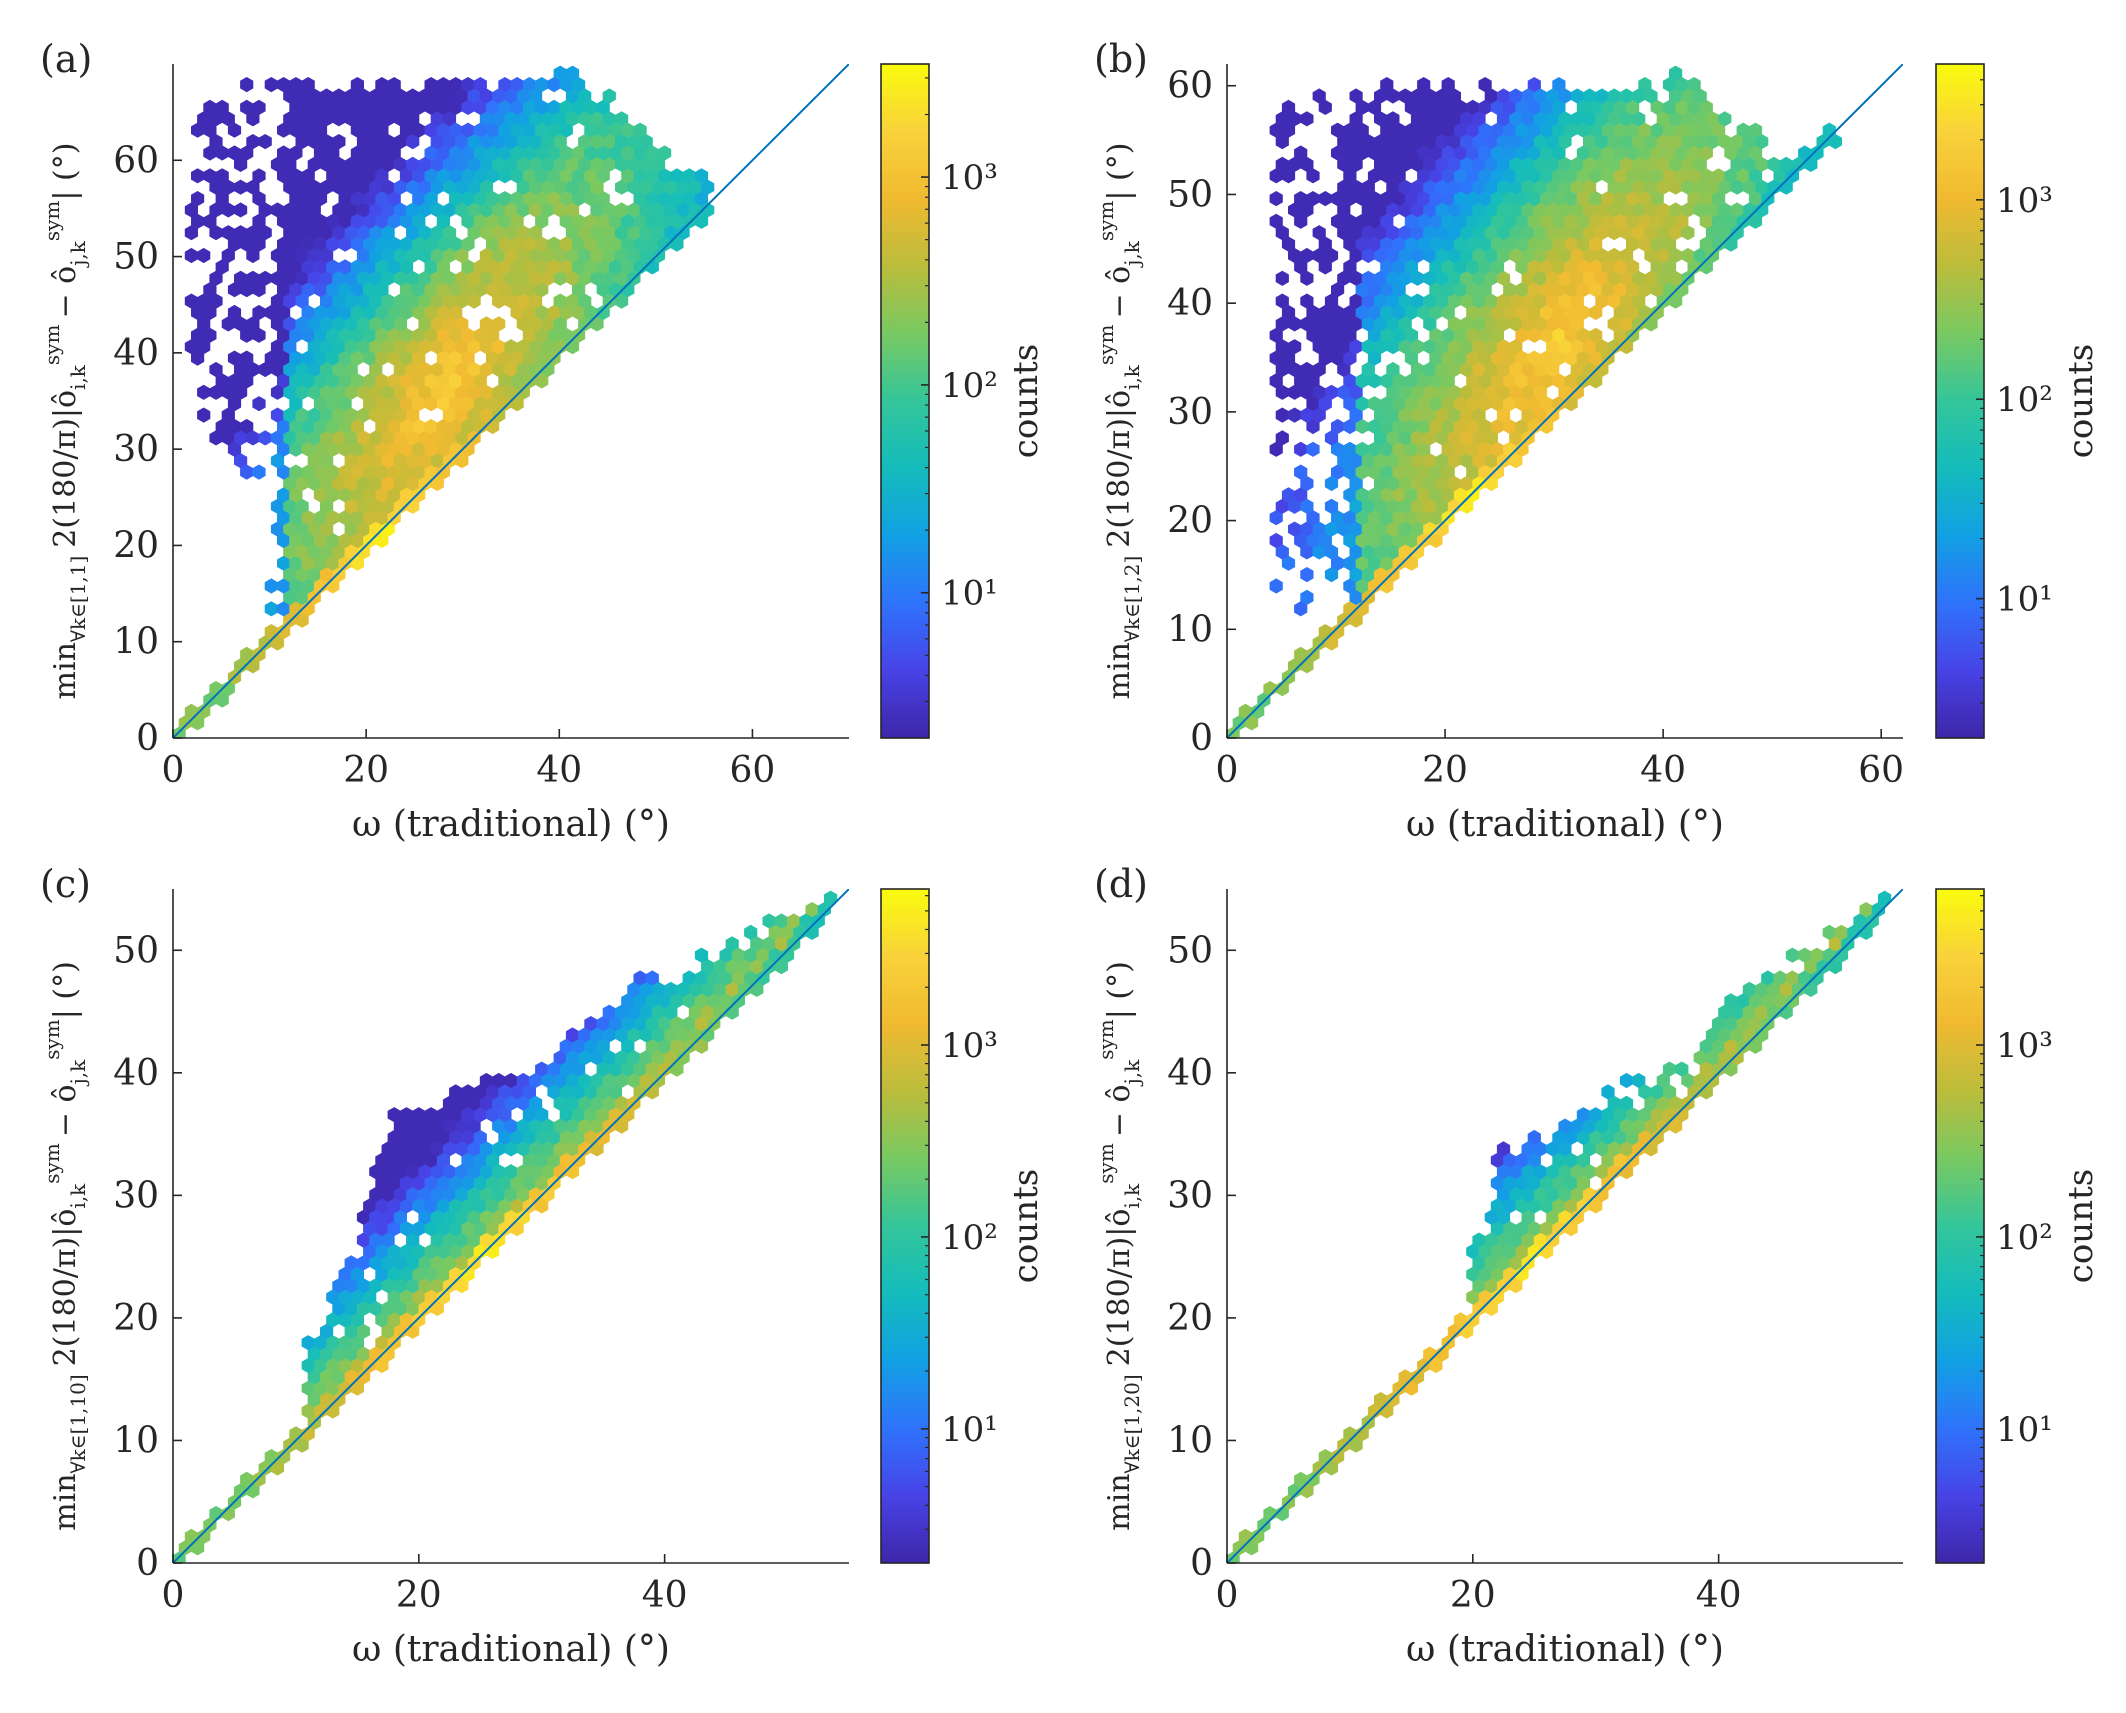  Describe the element at coordinates (905, 401) in the screenshot. I see `colorbar-gradient` at that location.